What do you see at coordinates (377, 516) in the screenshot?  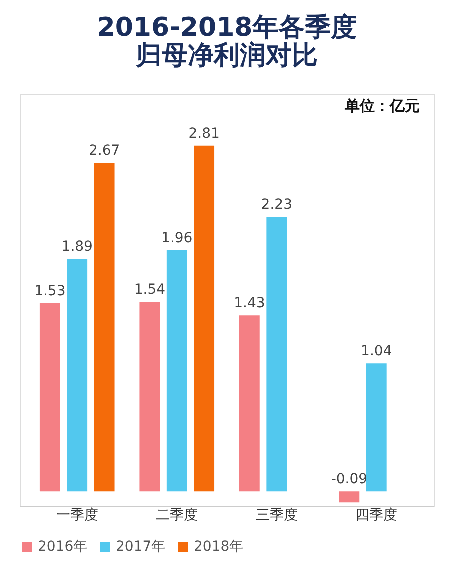 I see `x-tick-label: 四季度` at bounding box center [377, 516].